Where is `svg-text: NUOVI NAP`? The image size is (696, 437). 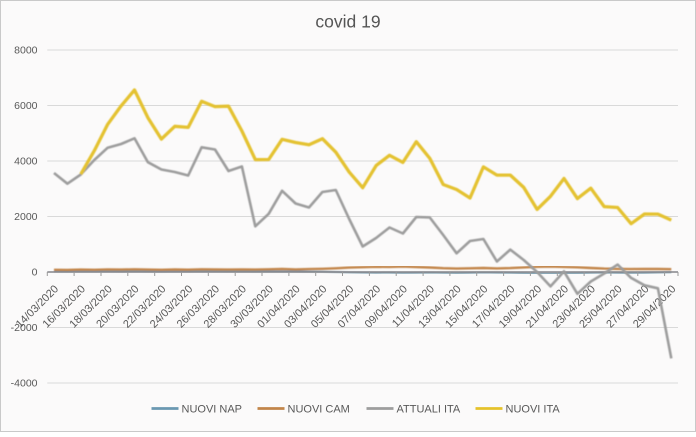
svg-text: NUOVI NAP is located at coordinates (212, 410).